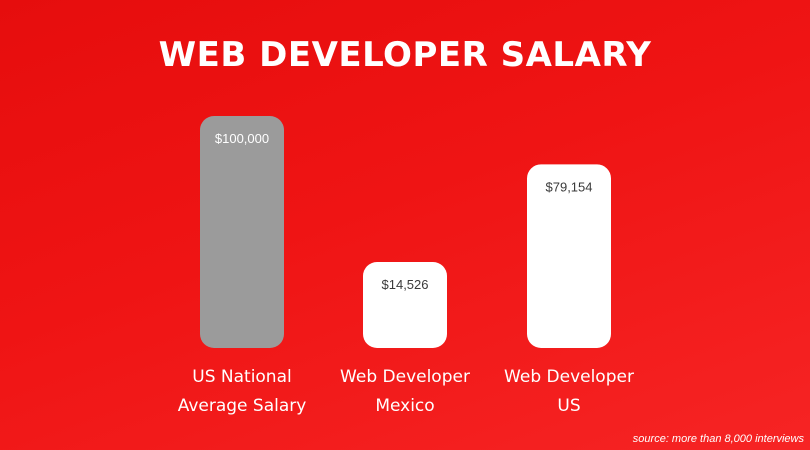 Image resolution: width=810 pixels, height=450 pixels. Describe the element at coordinates (242, 138) in the screenshot. I see `bar-value-label: $100,000` at that location.